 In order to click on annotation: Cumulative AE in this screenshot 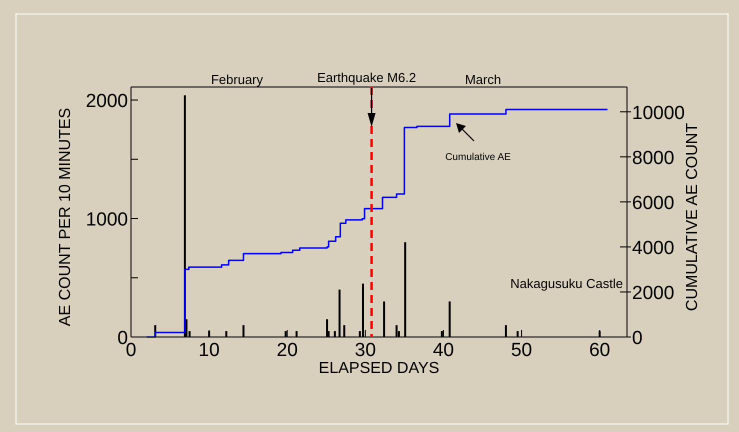, I will do `click(478, 157)`.